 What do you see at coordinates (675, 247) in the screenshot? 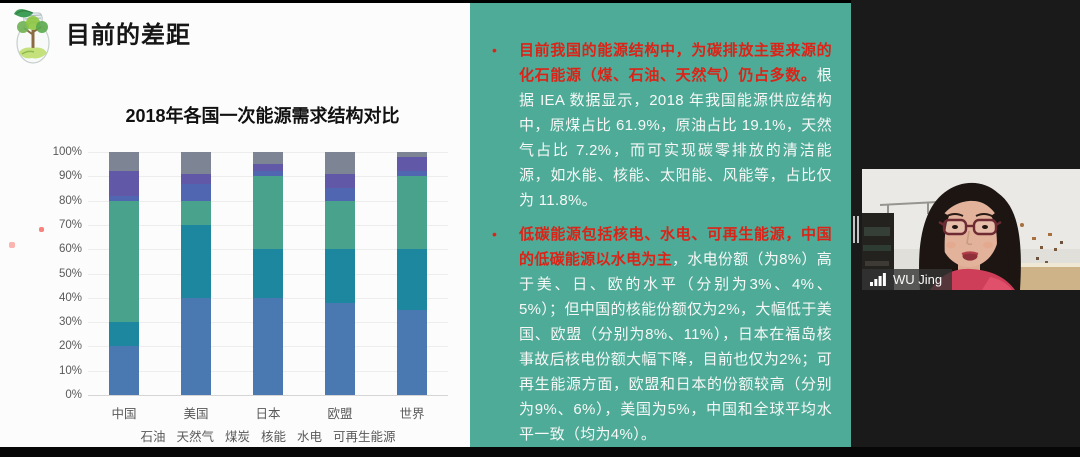
I see `bullet-text-emphasis: 低碳能源包括核电、水电、可再生能源，中国的低碳能源以水电为主` at bounding box center [675, 247].